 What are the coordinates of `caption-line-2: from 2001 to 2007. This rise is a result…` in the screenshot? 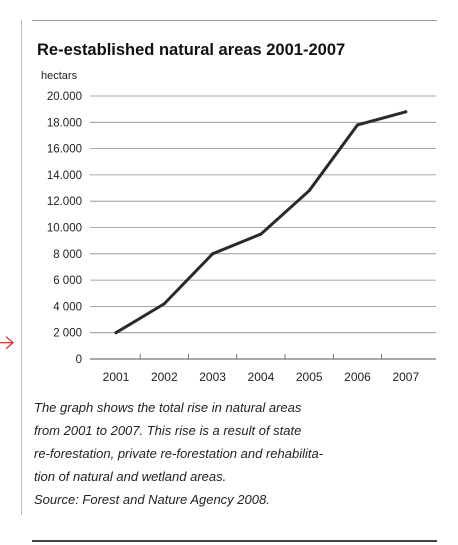 It's located at (168, 430).